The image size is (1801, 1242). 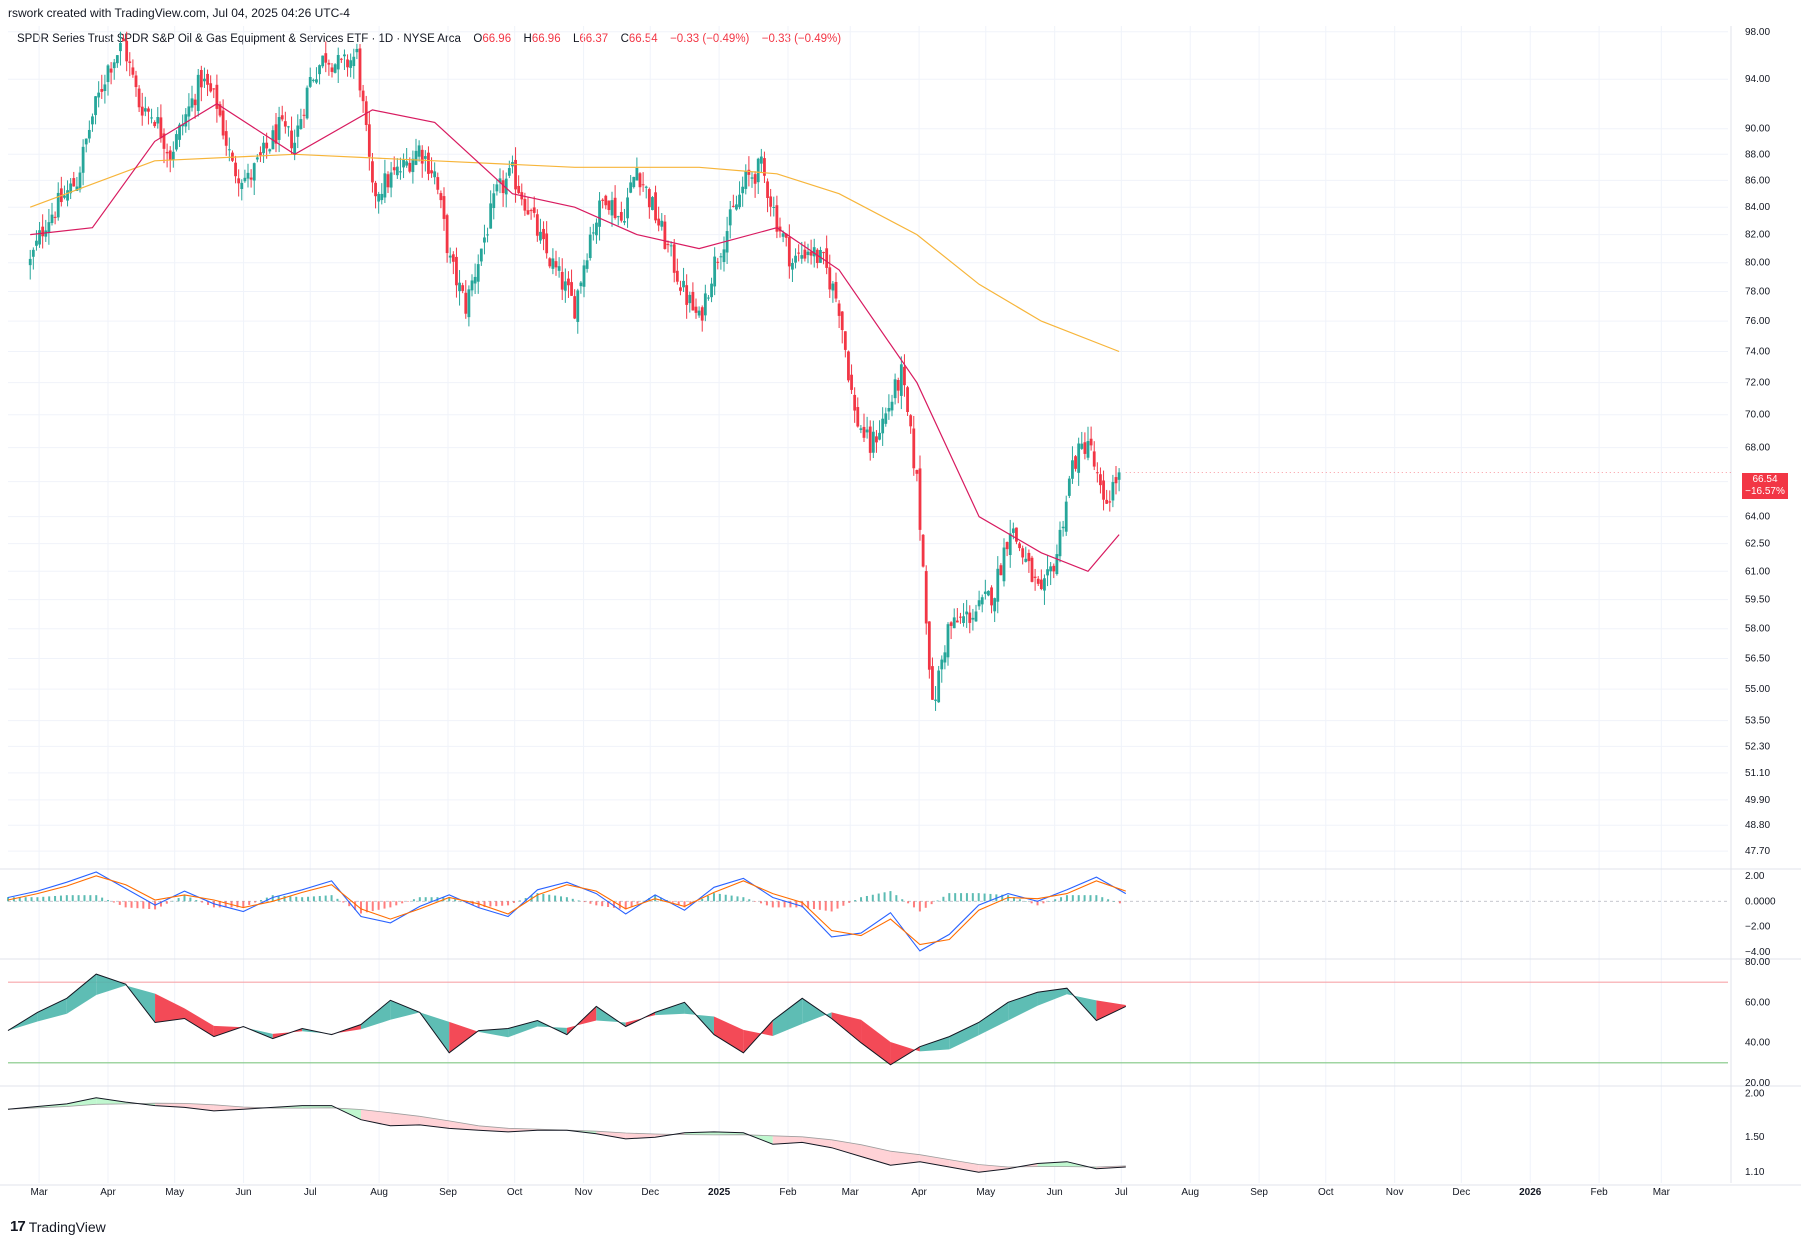 I want to click on time-axis-label: Apr, so click(x=108, y=1192).